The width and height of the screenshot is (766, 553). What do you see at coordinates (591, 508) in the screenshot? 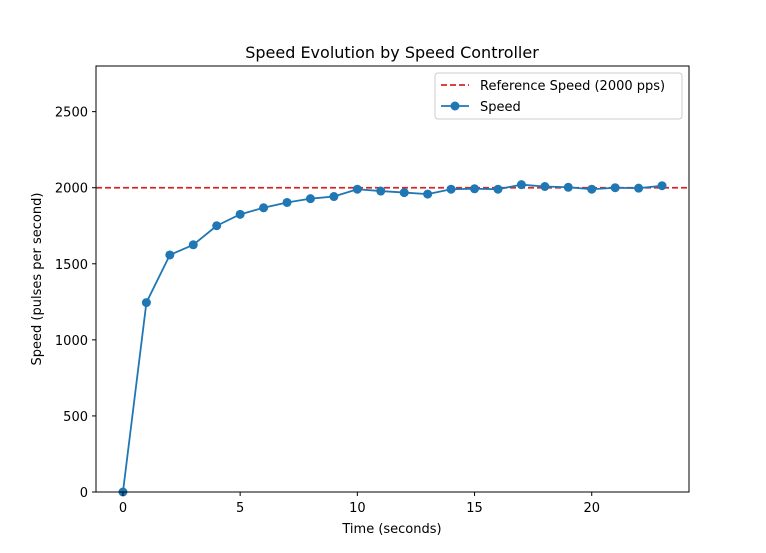
I see `x-tick-label: 20` at bounding box center [591, 508].